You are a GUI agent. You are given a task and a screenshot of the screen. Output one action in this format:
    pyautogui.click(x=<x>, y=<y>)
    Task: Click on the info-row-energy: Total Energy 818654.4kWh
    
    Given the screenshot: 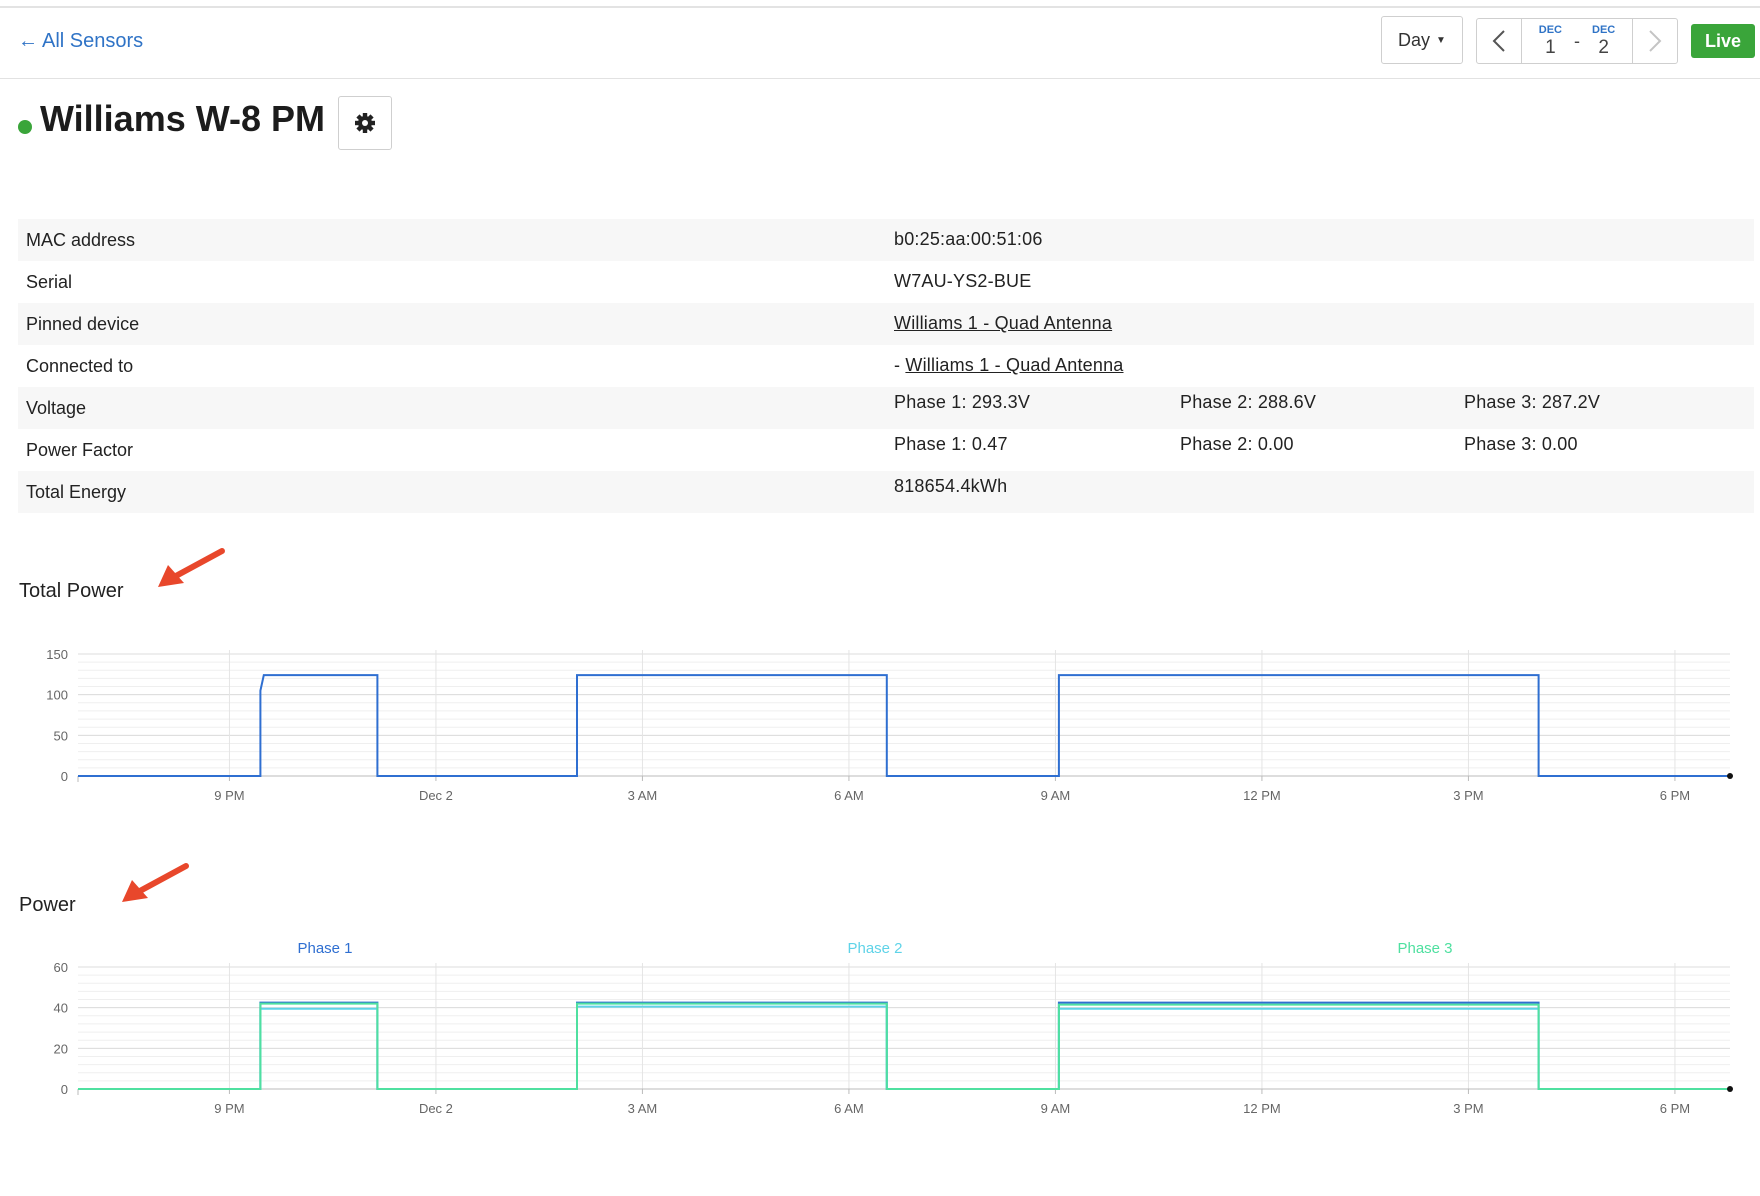 What is the action you would take?
    pyautogui.click(x=886, y=492)
    